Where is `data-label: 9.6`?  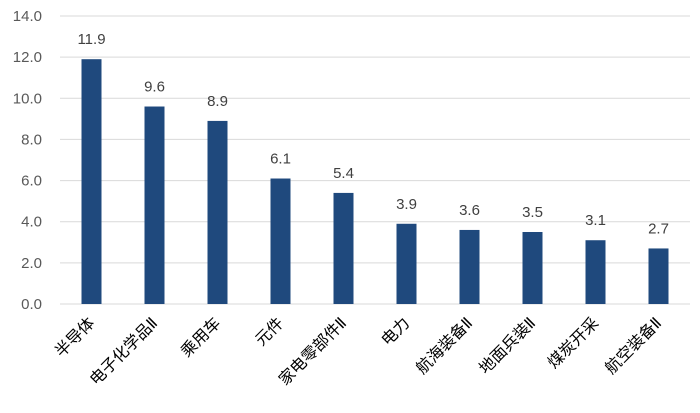
data-label: 9.6 is located at coordinates (154, 87).